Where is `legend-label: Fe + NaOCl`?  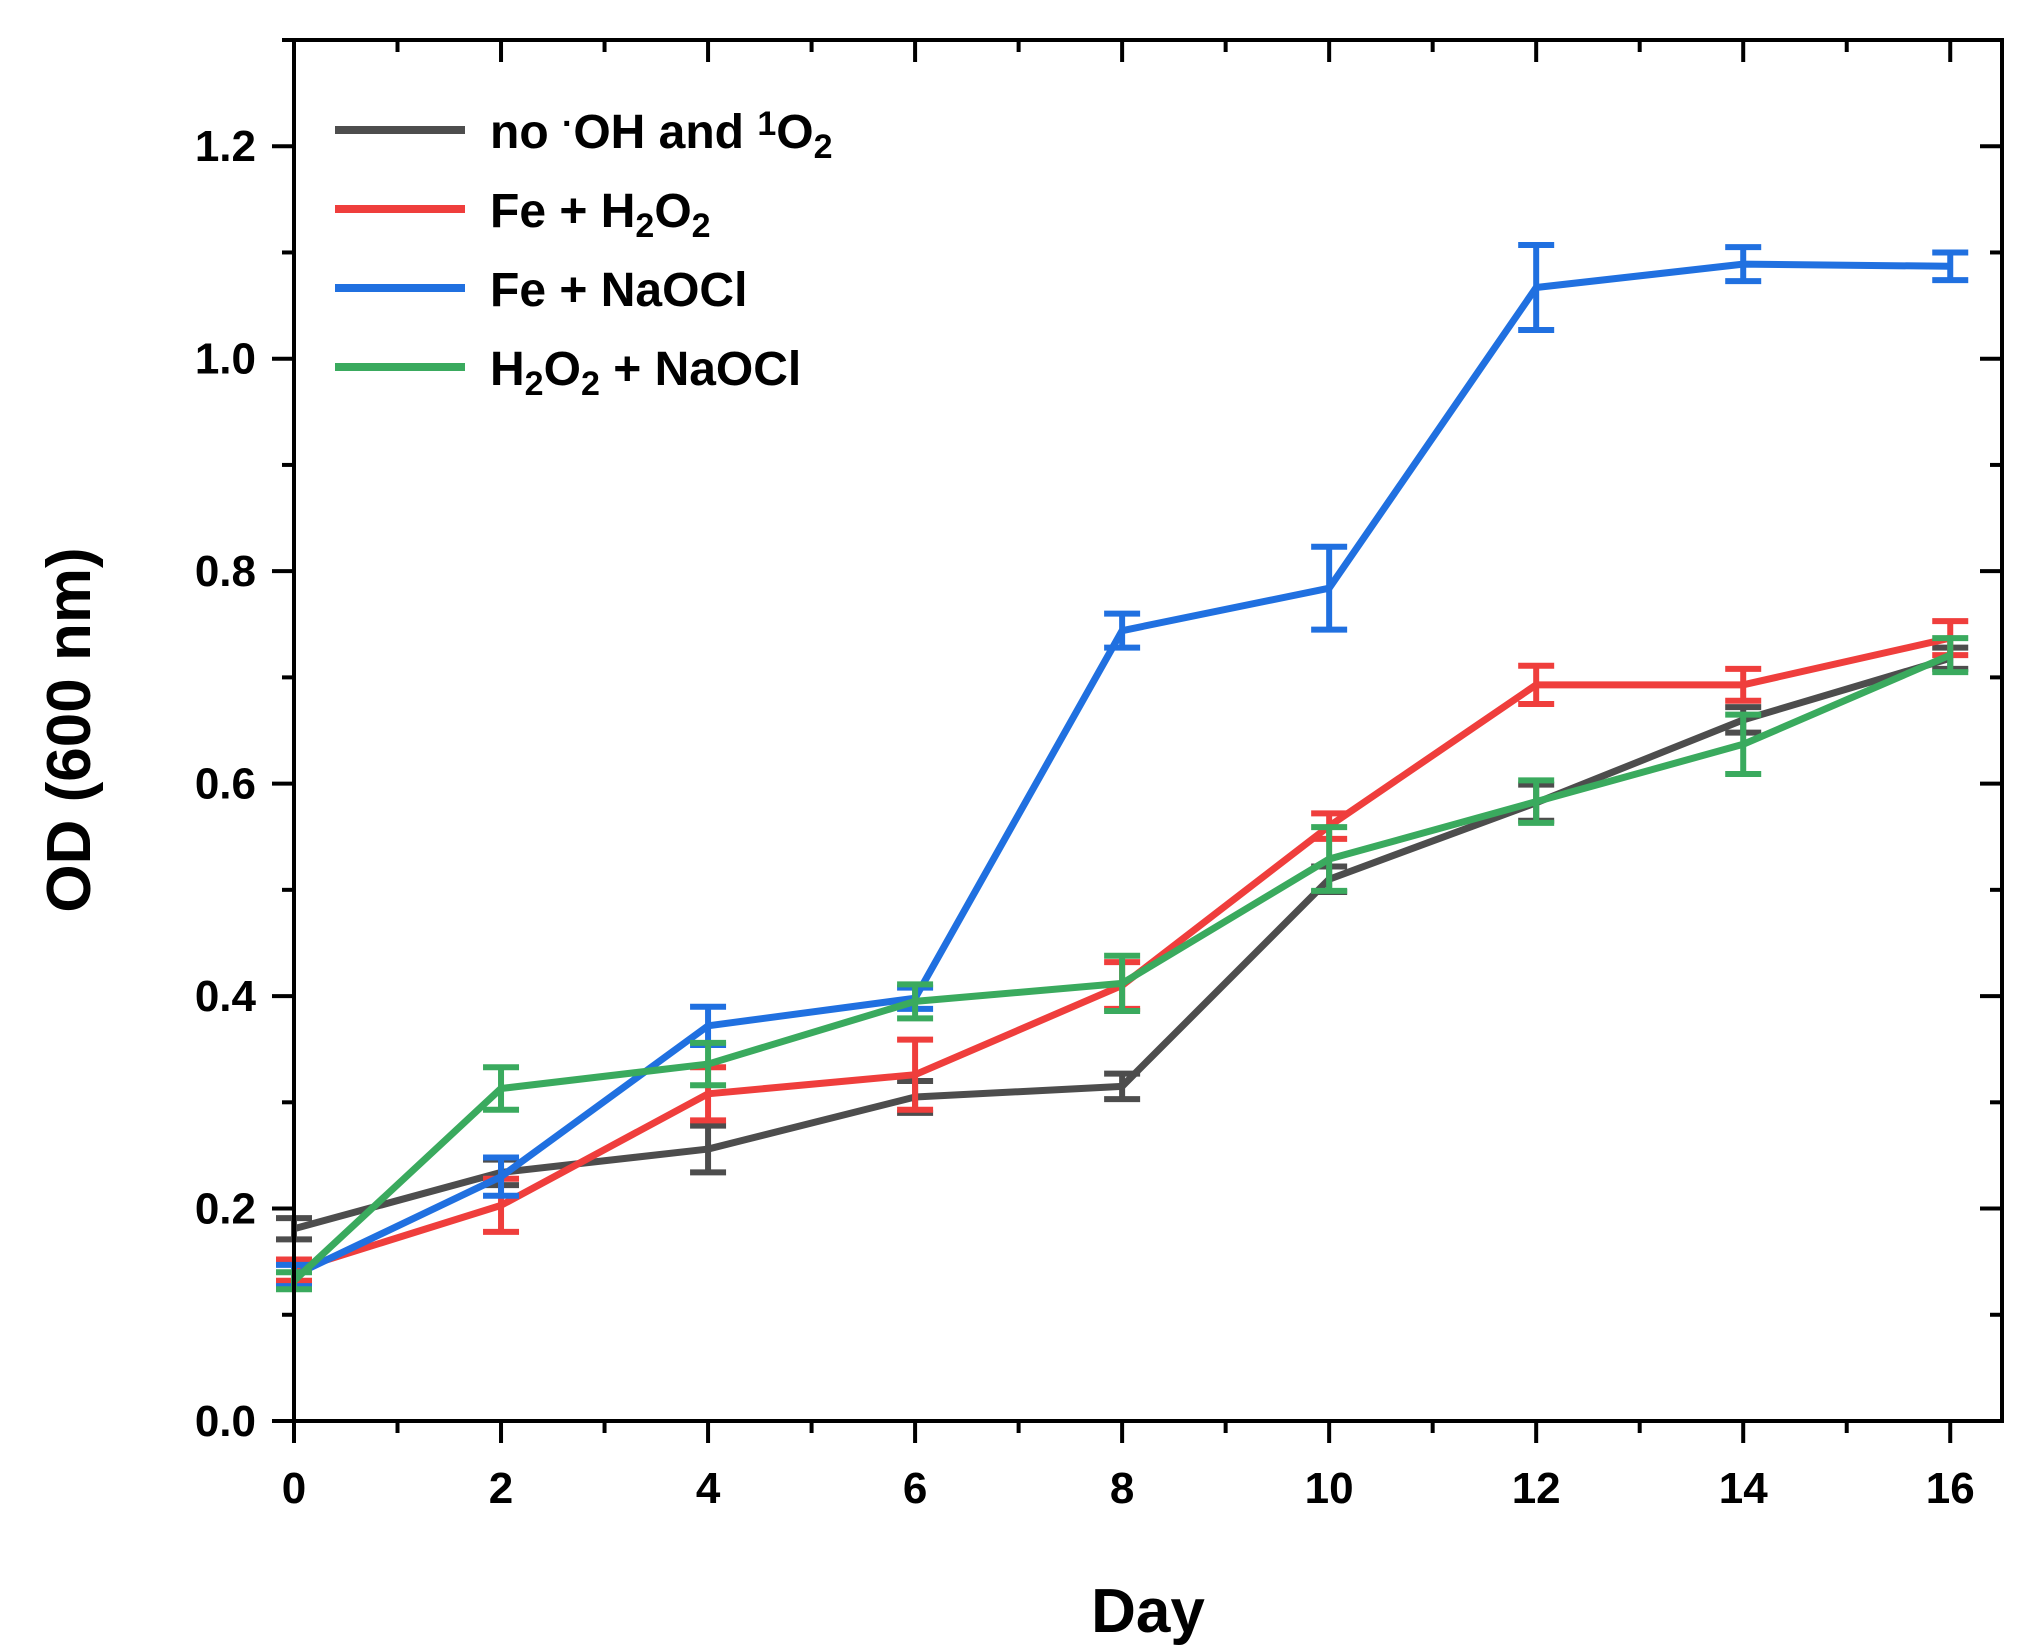
legend-label: Fe + NaOCl is located at coordinates (618, 290).